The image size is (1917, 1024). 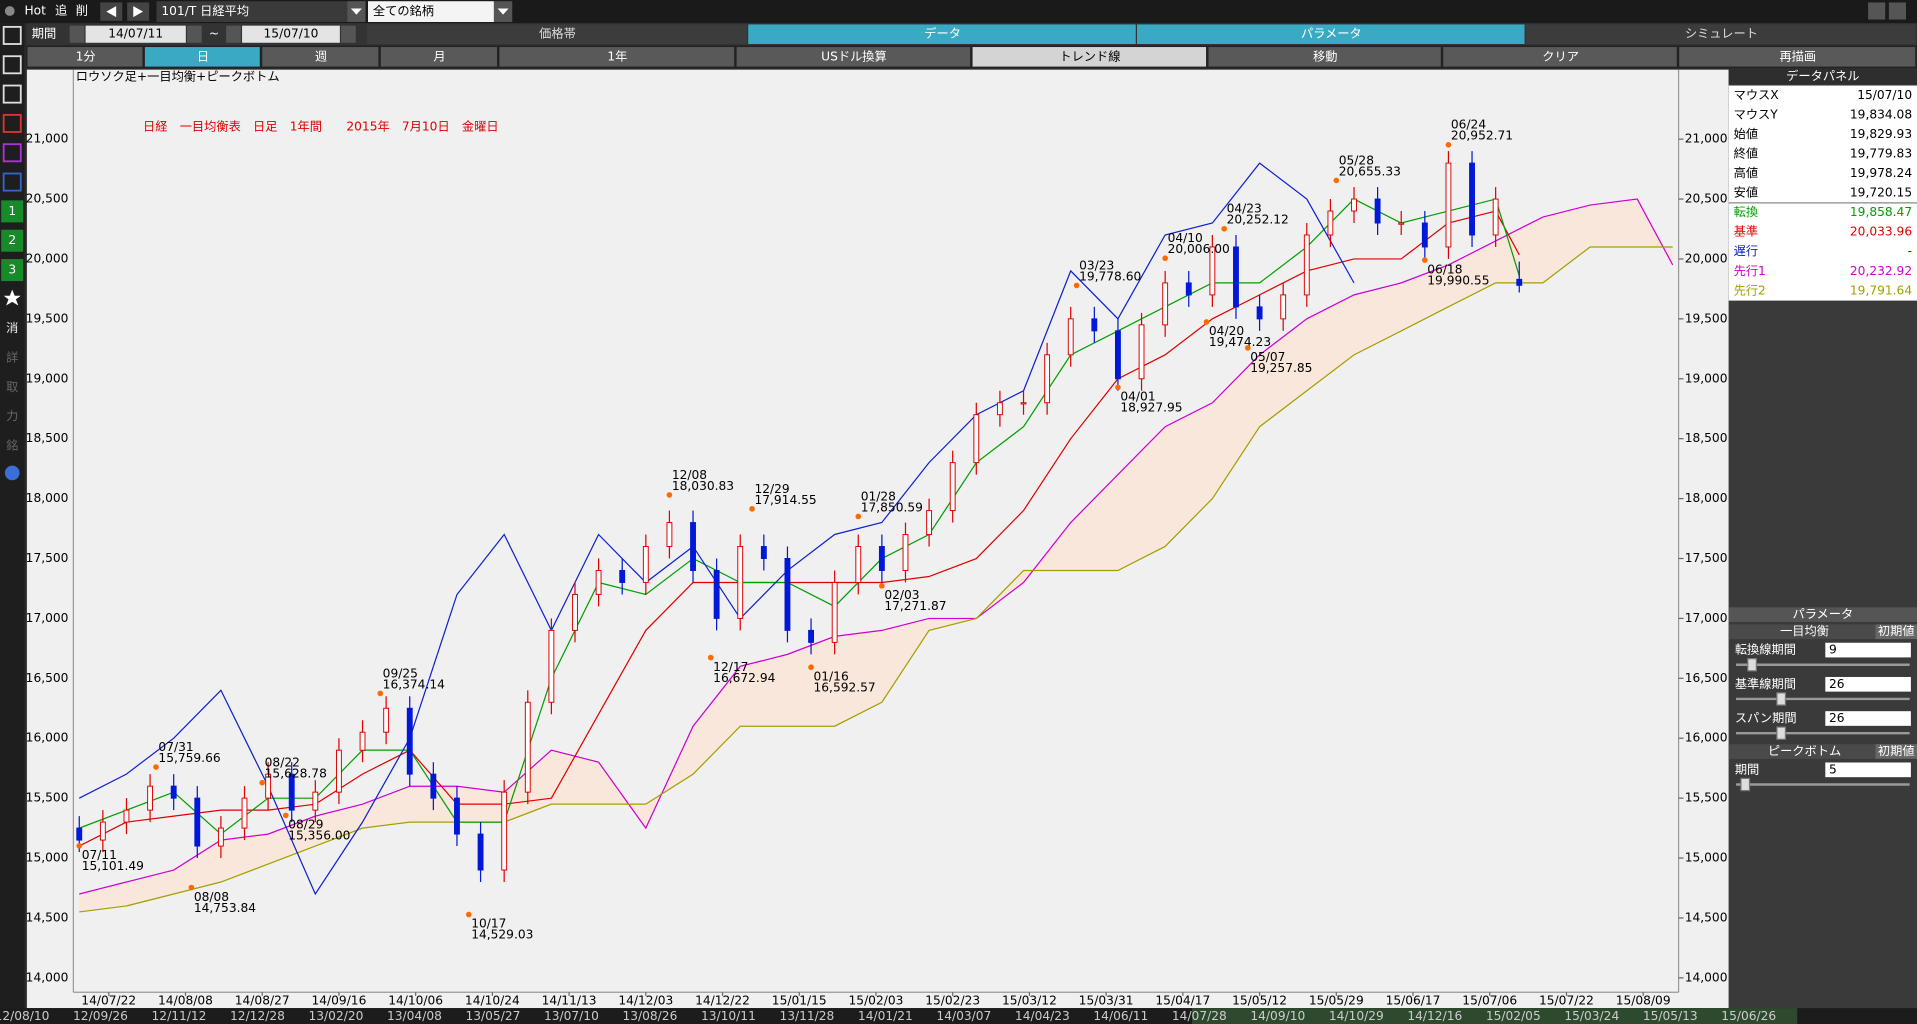 I want to click on from-next, so click(x=194, y=34).